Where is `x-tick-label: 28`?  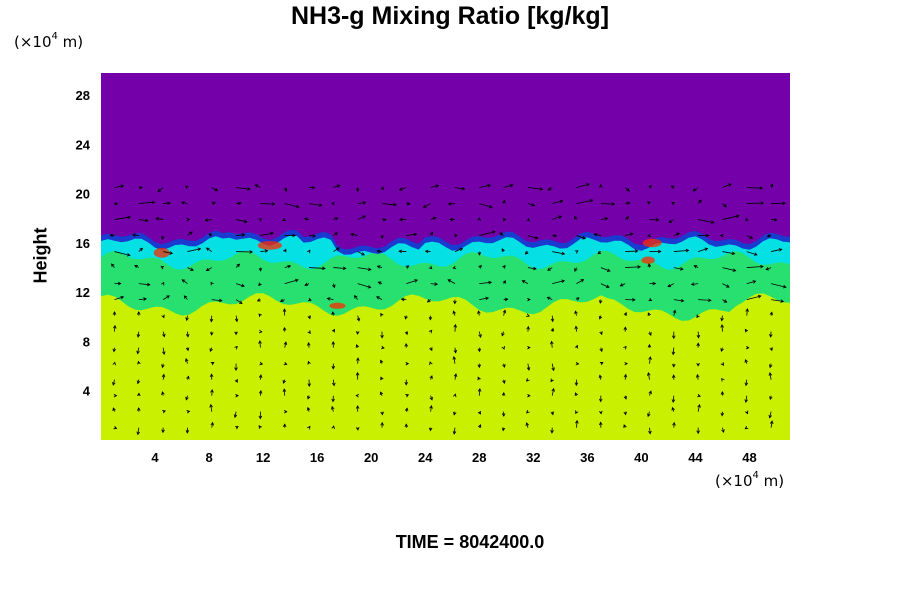
x-tick-label: 28 is located at coordinates (479, 457).